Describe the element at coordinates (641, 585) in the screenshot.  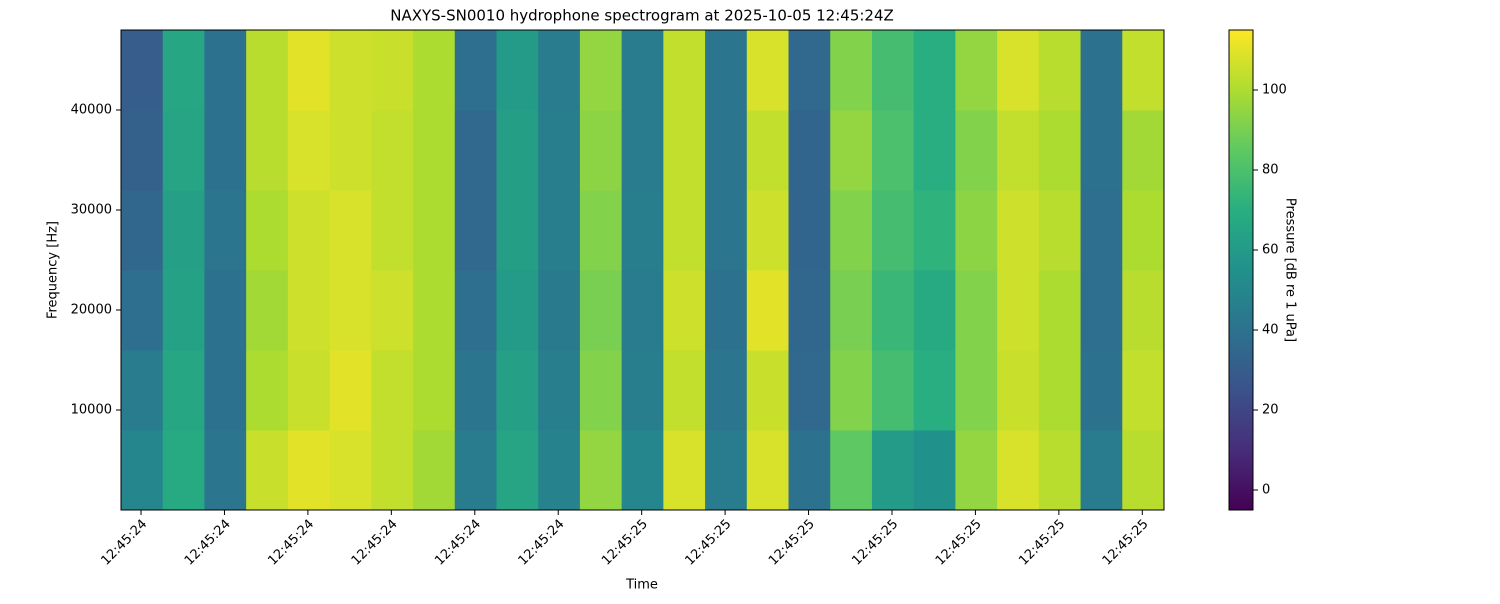
I see `x-axis-label: Time` at that location.